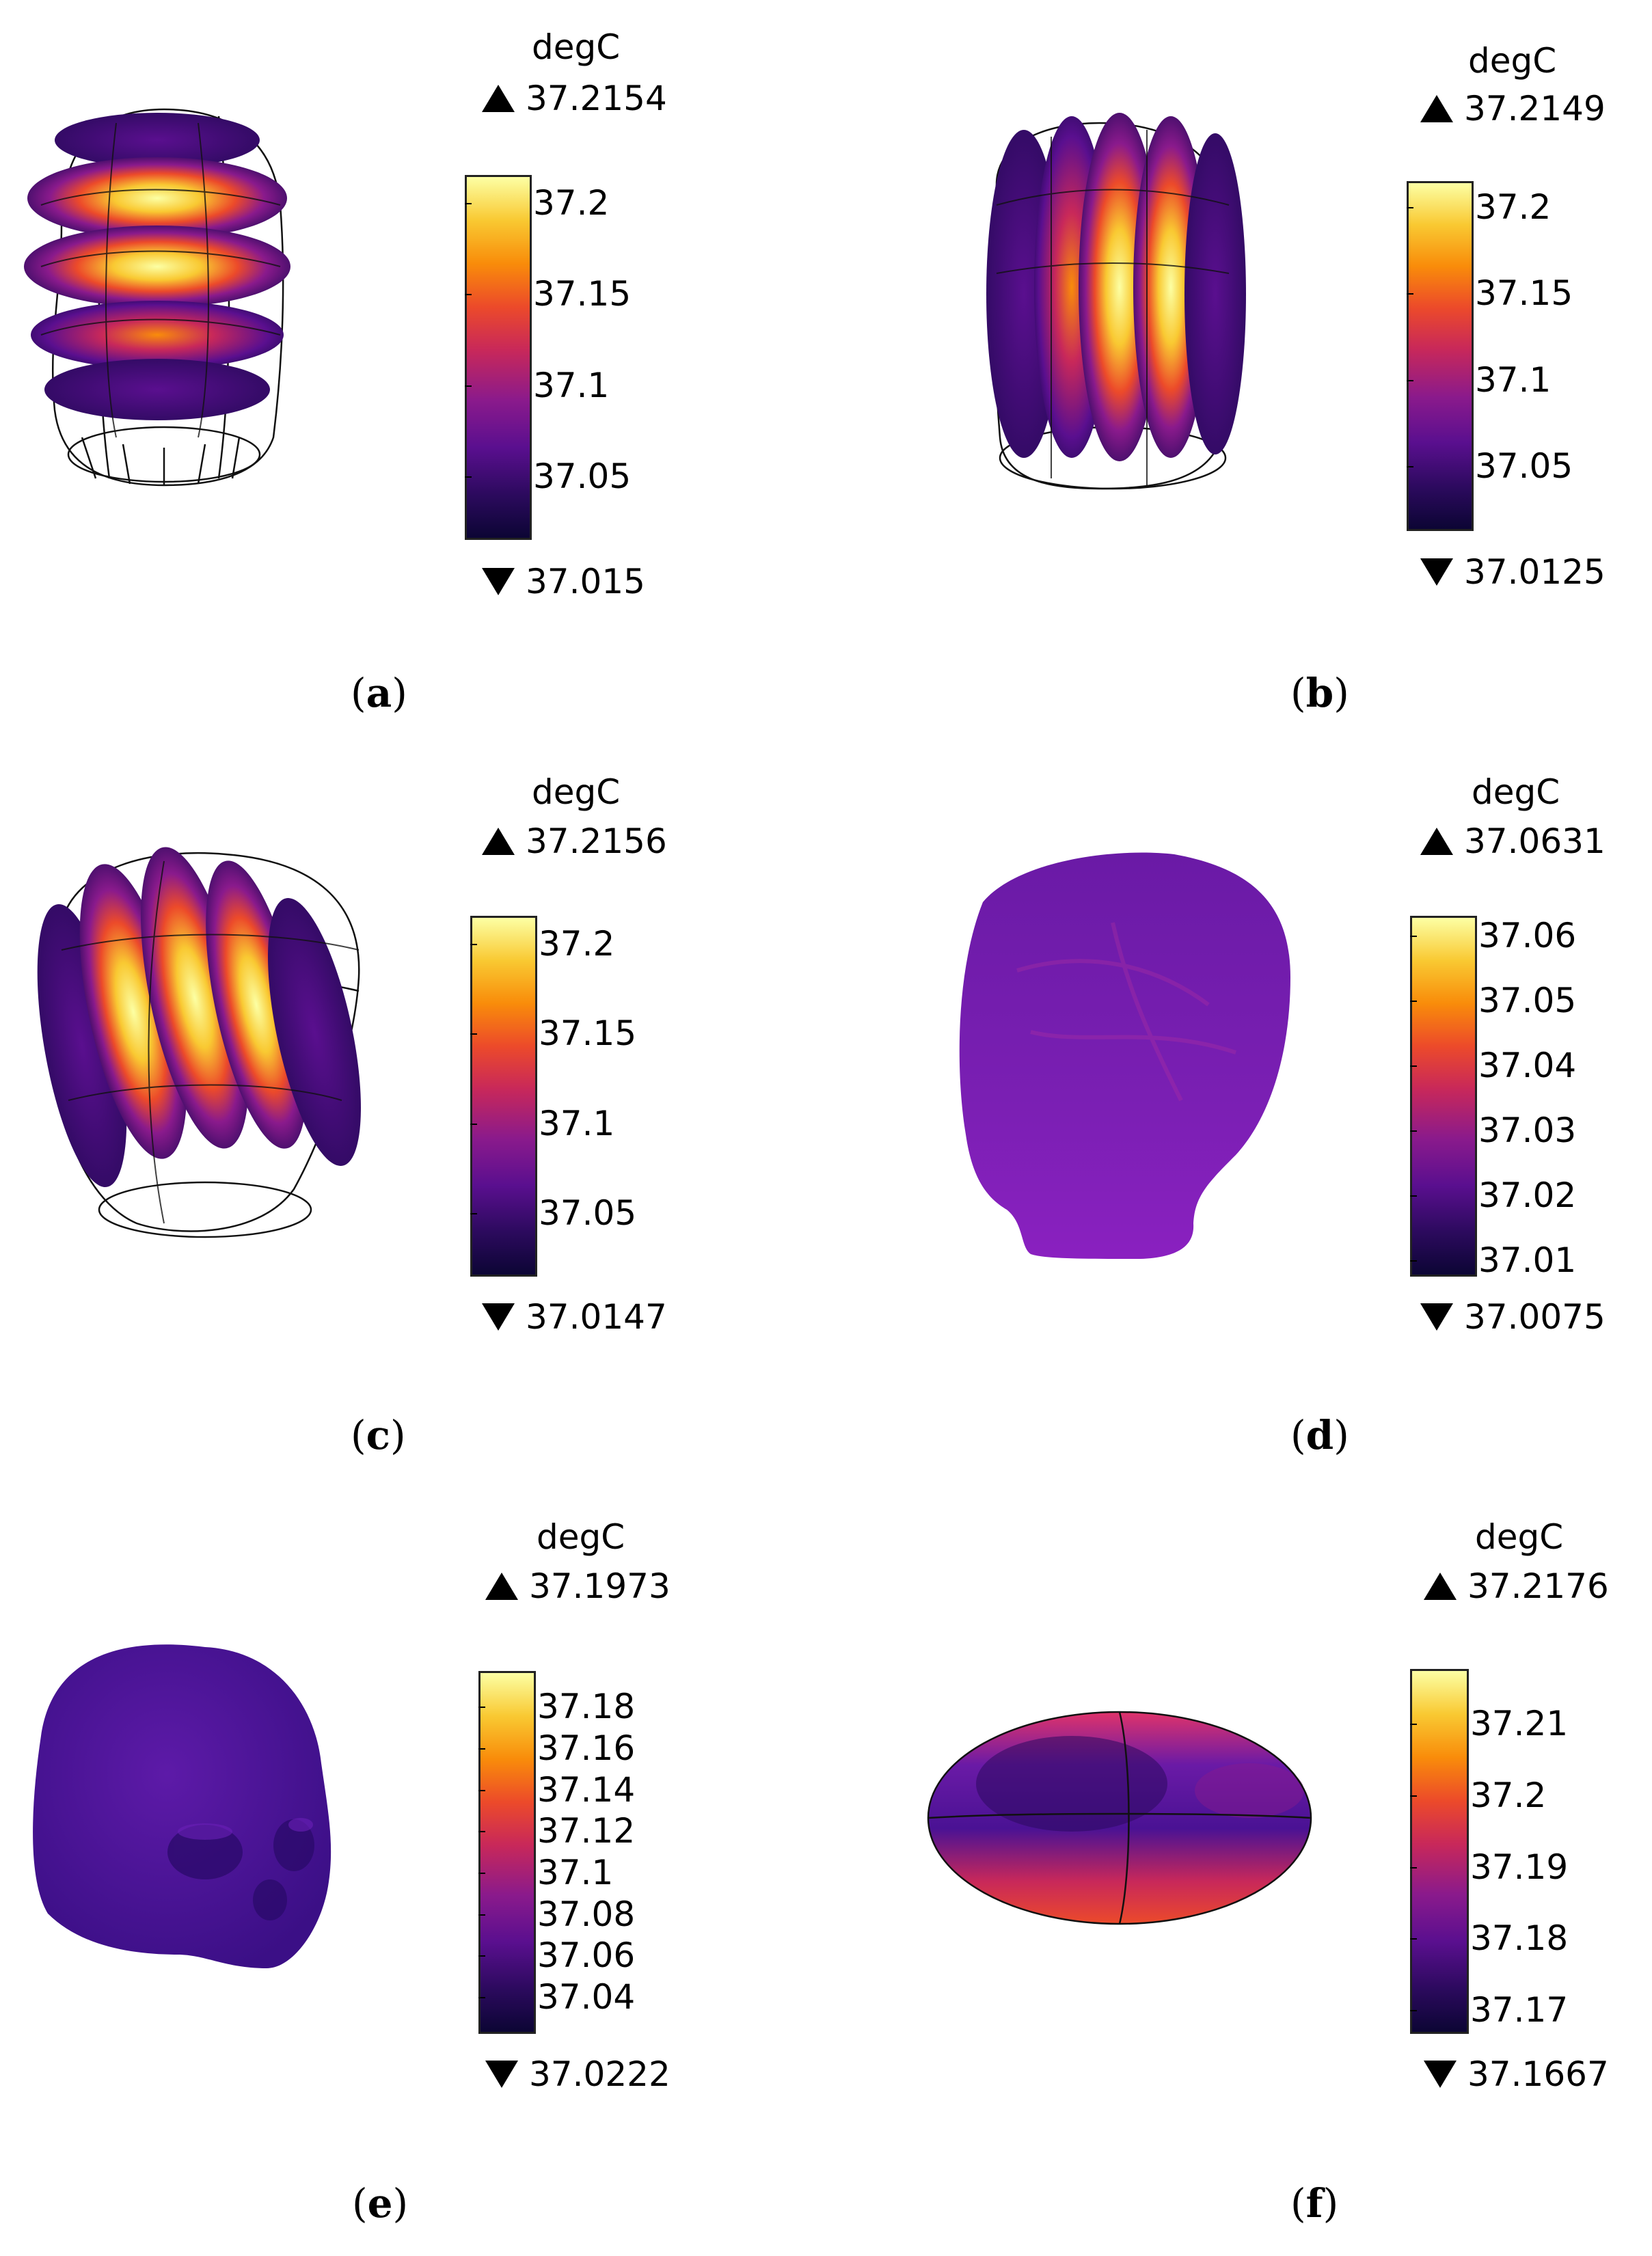 This screenshot has width=1652, height=2256. What do you see at coordinates (1519, 1867) in the screenshot?
I see `colorbar-tick-label: 37.19` at bounding box center [1519, 1867].